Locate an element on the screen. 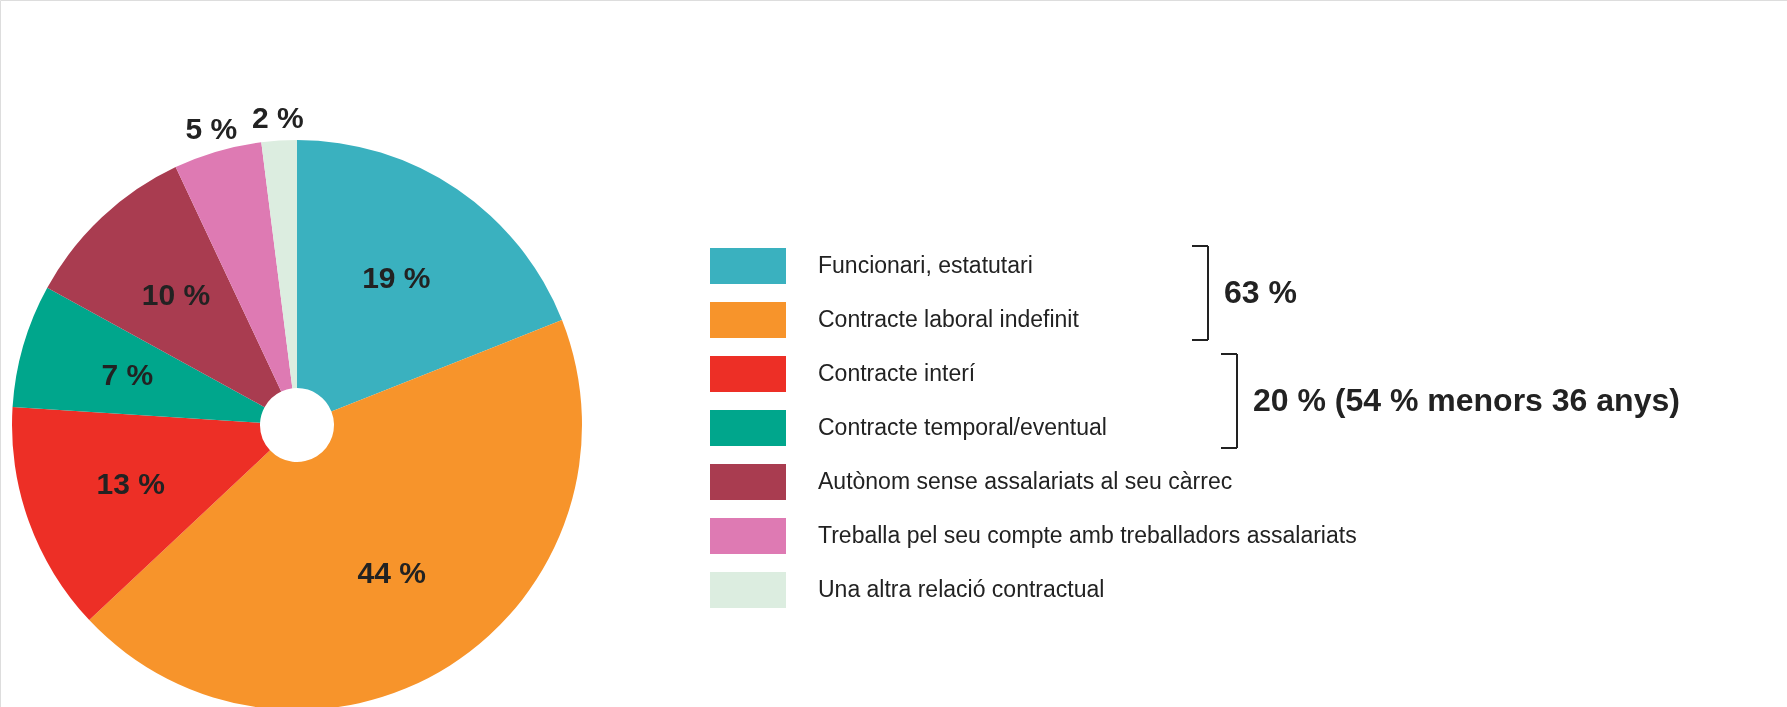 The width and height of the screenshot is (1787, 707). data-label: 7 % is located at coordinates (127, 374).